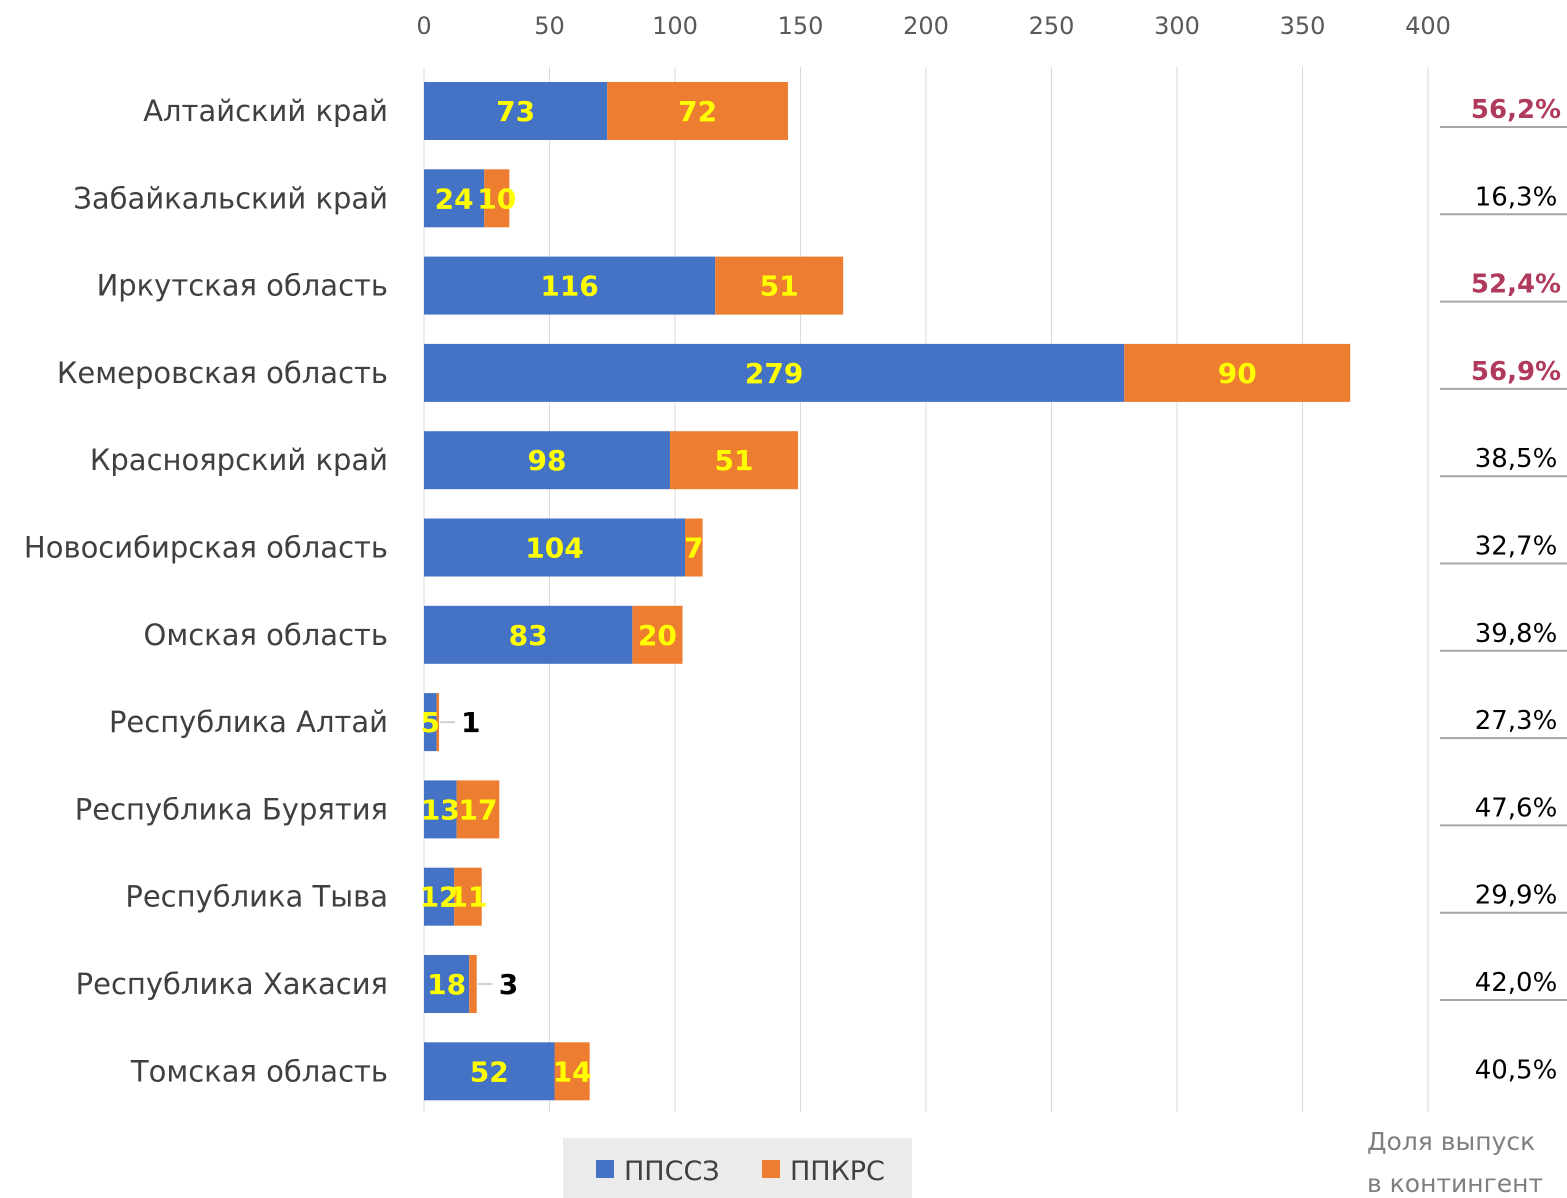  I want to click on data-label: 104, so click(554, 548).